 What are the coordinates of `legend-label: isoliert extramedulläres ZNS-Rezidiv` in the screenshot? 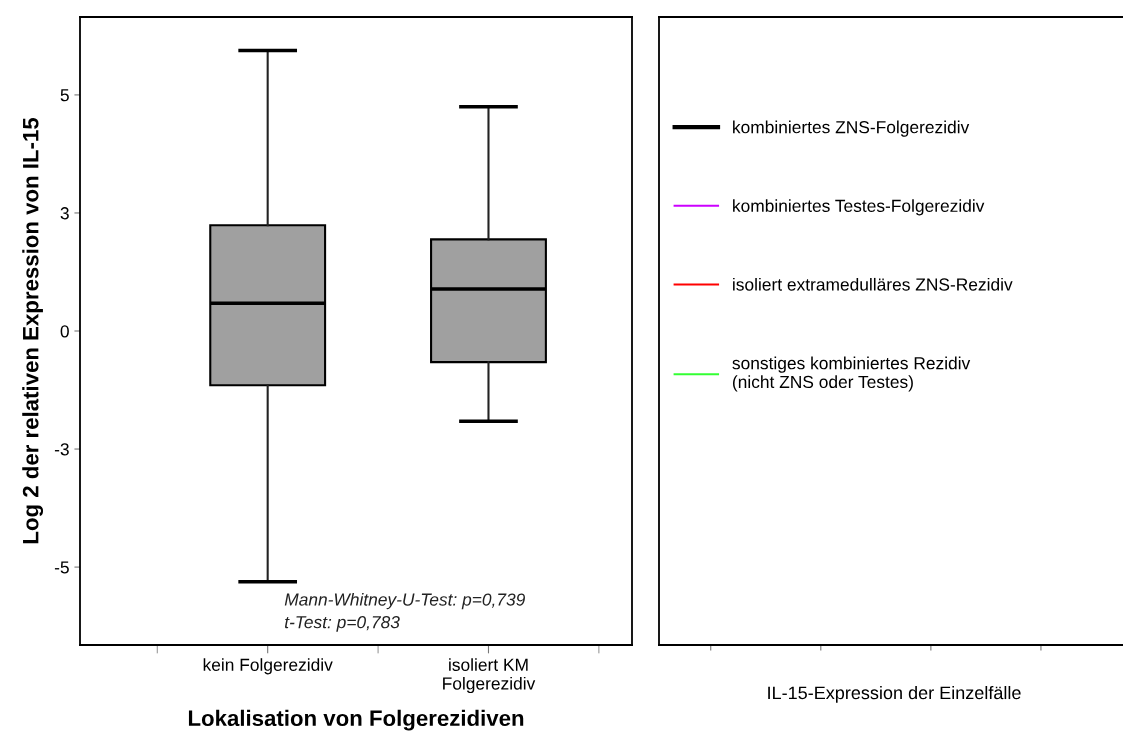 It's located at (873, 284).